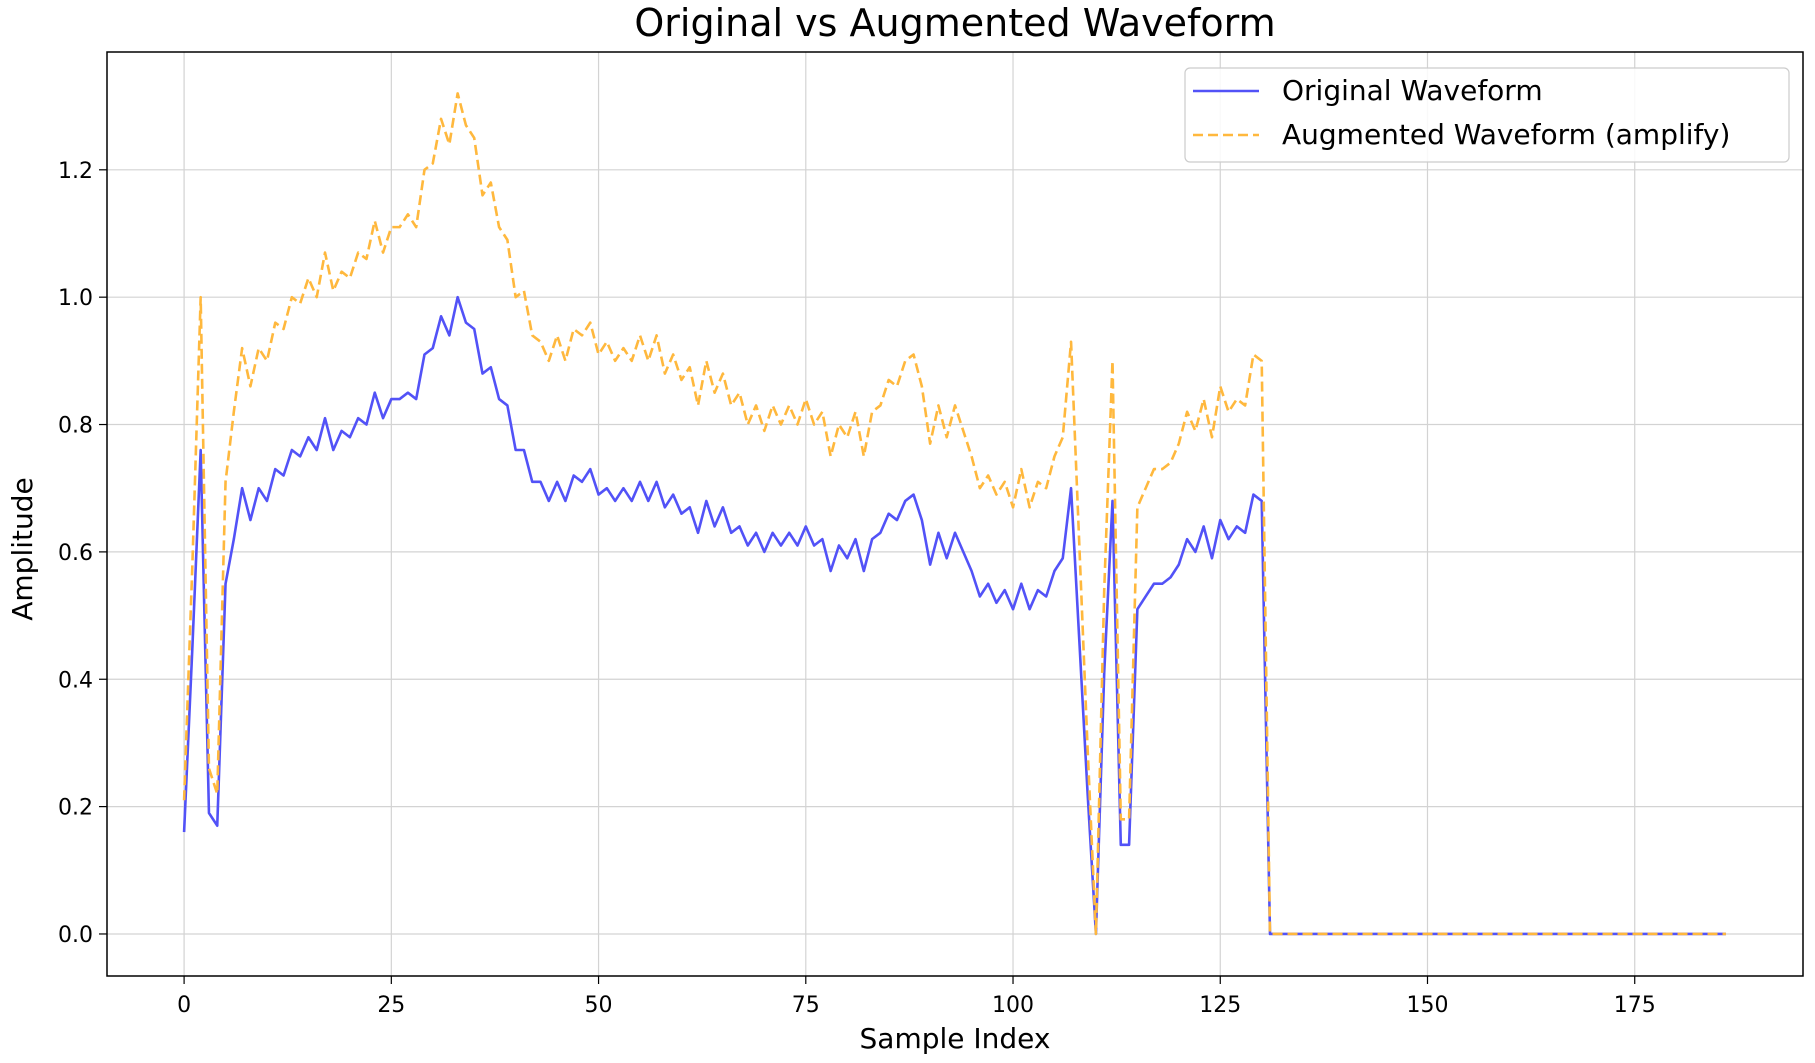 Image resolution: width=1815 pixels, height=1063 pixels. What do you see at coordinates (916, 997) in the screenshot?
I see `x-axis-ticks: 0 25 50 75 100 125 150 175` at bounding box center [916, 997].